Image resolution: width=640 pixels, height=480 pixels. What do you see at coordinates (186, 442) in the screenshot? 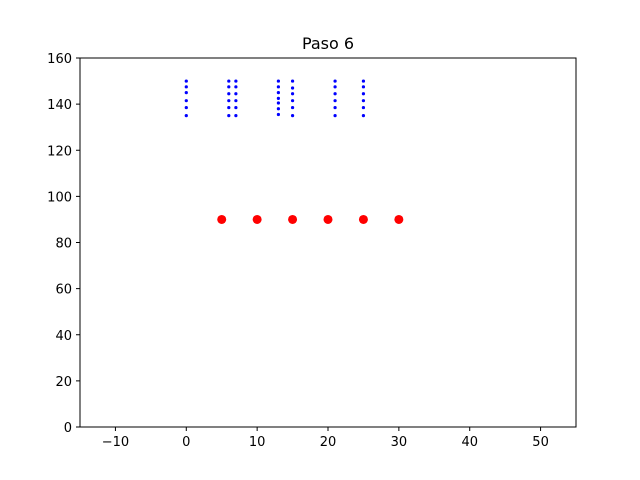
I see `x-tick-label: 0` at bounding box center [186, 442].